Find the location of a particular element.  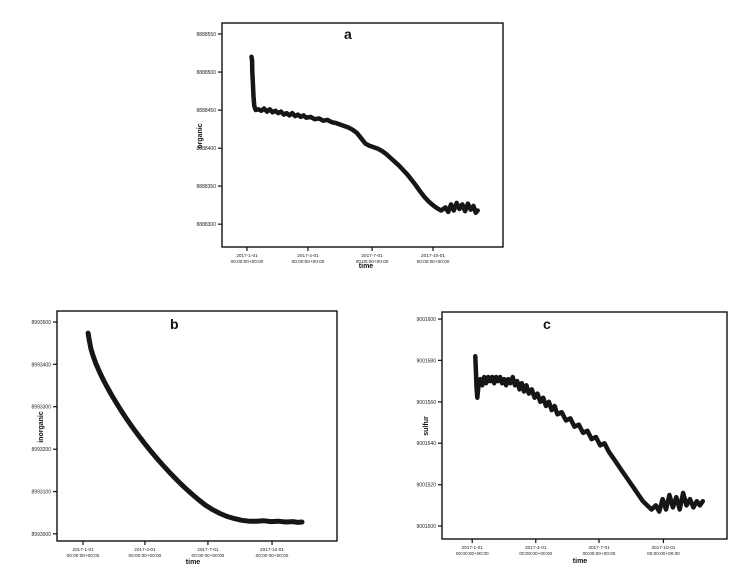

plot-b-y-tick-label: 8993400 is located at coordinates (42, 365).